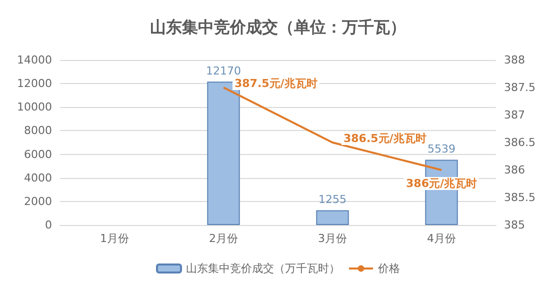 This screenshot has width=556, height=289. What do you see at coordinates (441, 238) in the screenshot?
I see `x-tick-label: 4月份` at bounding box center [441, 238].